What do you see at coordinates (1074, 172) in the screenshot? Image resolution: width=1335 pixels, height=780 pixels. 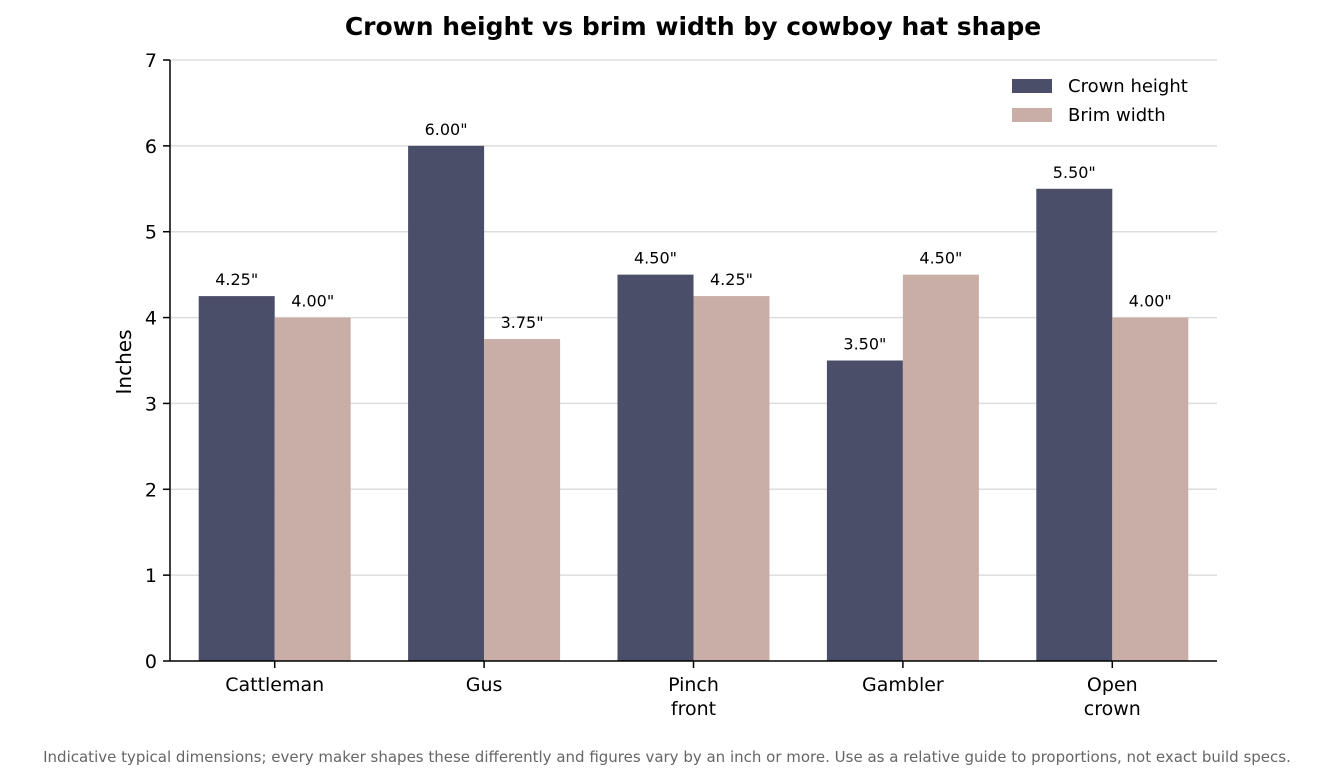 I see `data-label: 5.50"` at bounding box center [1074, 172].